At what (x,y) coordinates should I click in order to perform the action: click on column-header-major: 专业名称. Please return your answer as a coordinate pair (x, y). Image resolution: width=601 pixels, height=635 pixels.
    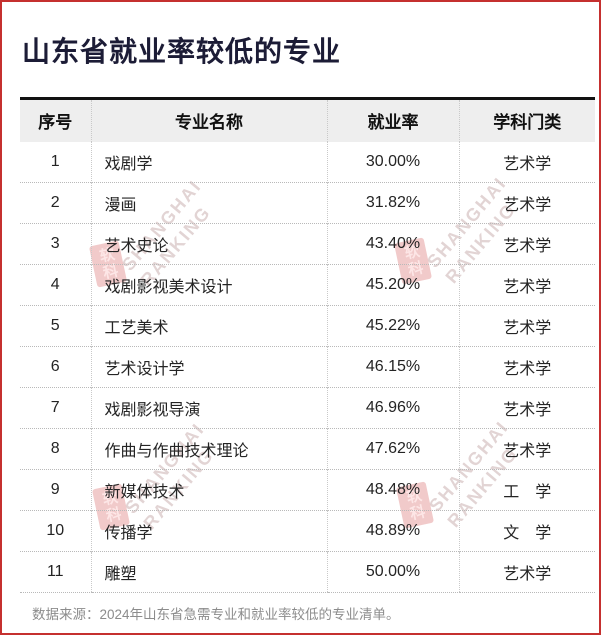
    Looking at the image, I should click on (208, 120).